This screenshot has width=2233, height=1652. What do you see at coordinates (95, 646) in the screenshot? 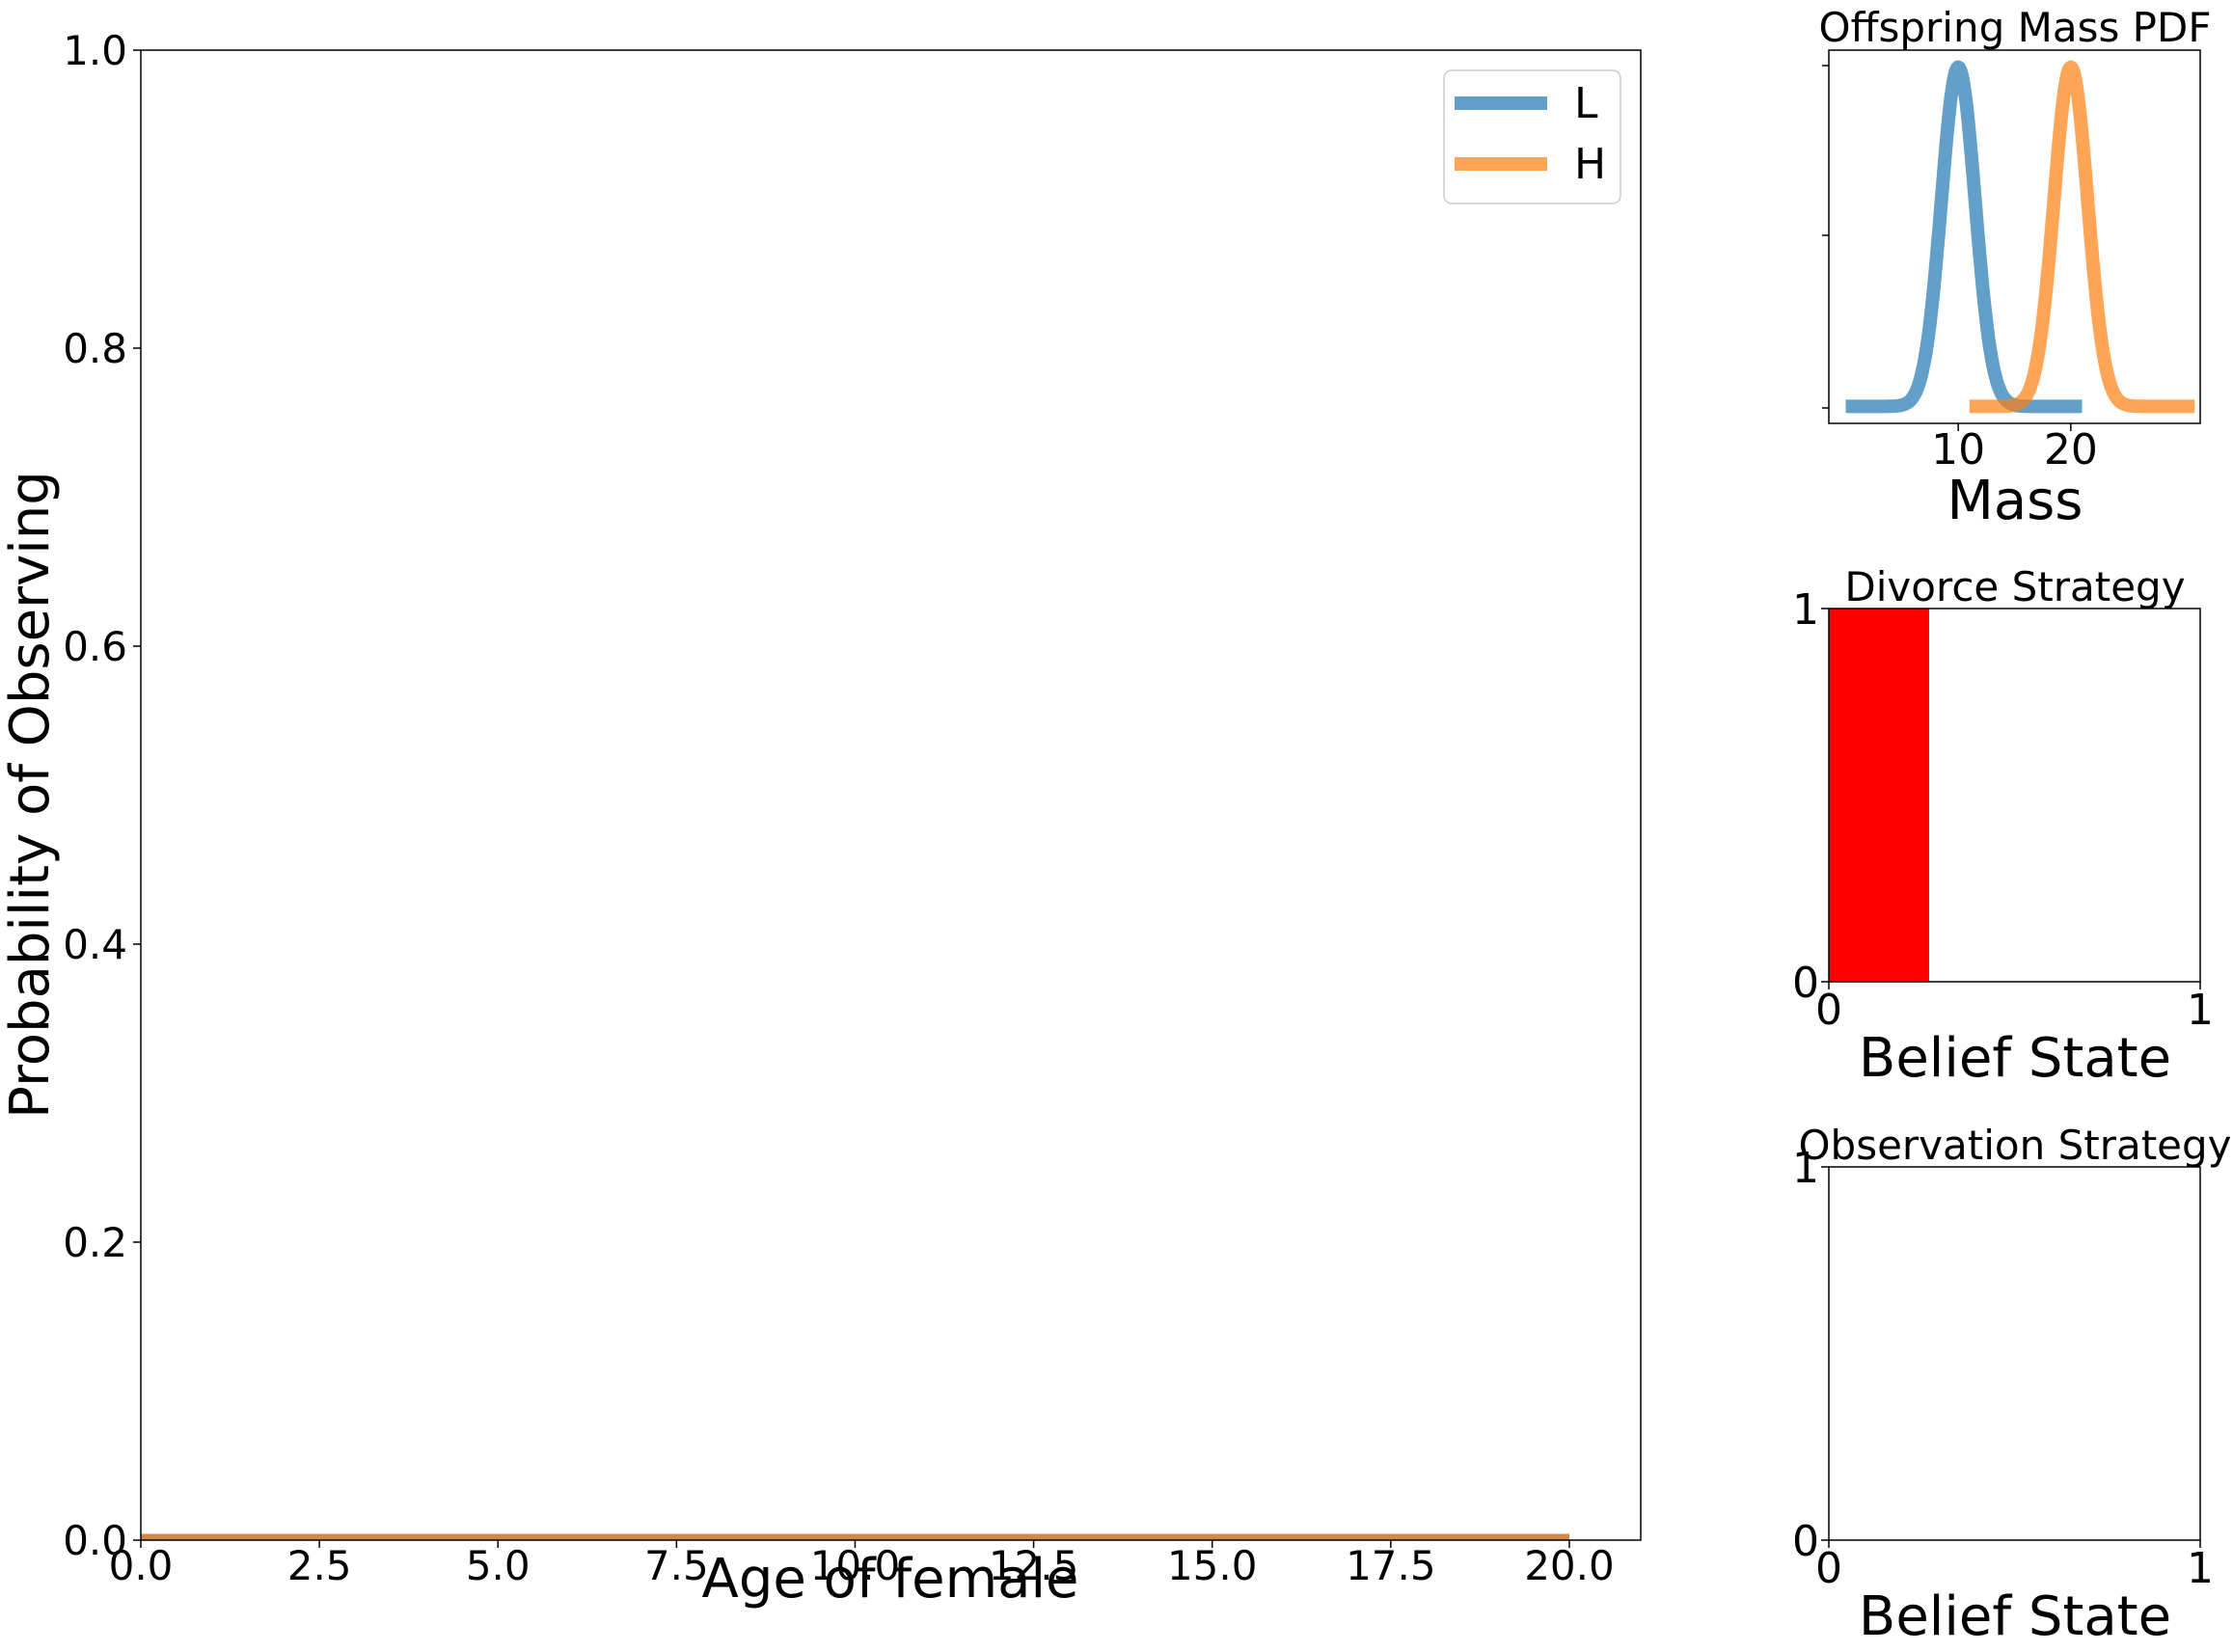
I see `main-y-tick-label: 0.6` at bounding box center [95, 646].